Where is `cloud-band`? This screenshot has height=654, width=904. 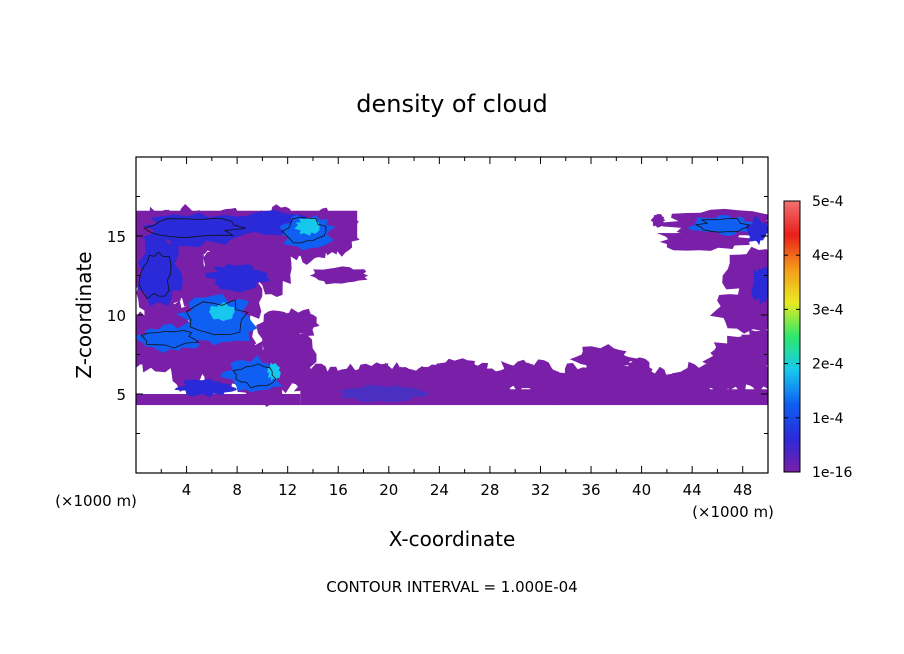 cloud-band is located at coordinates (218, 400).